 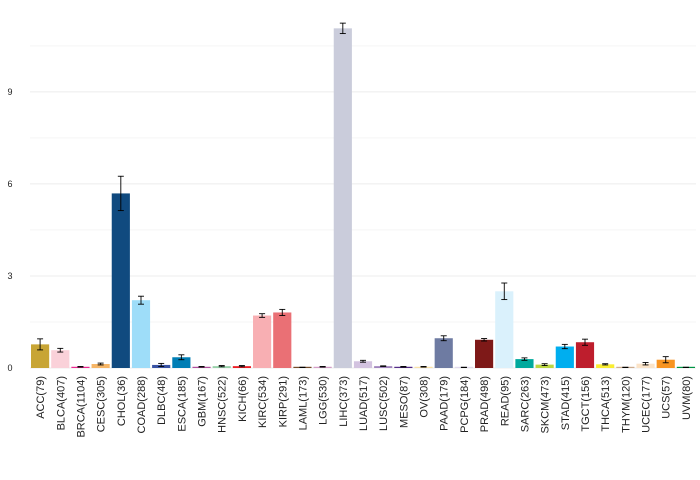 I want to click on bar-prad, so click(x=484, y=353).